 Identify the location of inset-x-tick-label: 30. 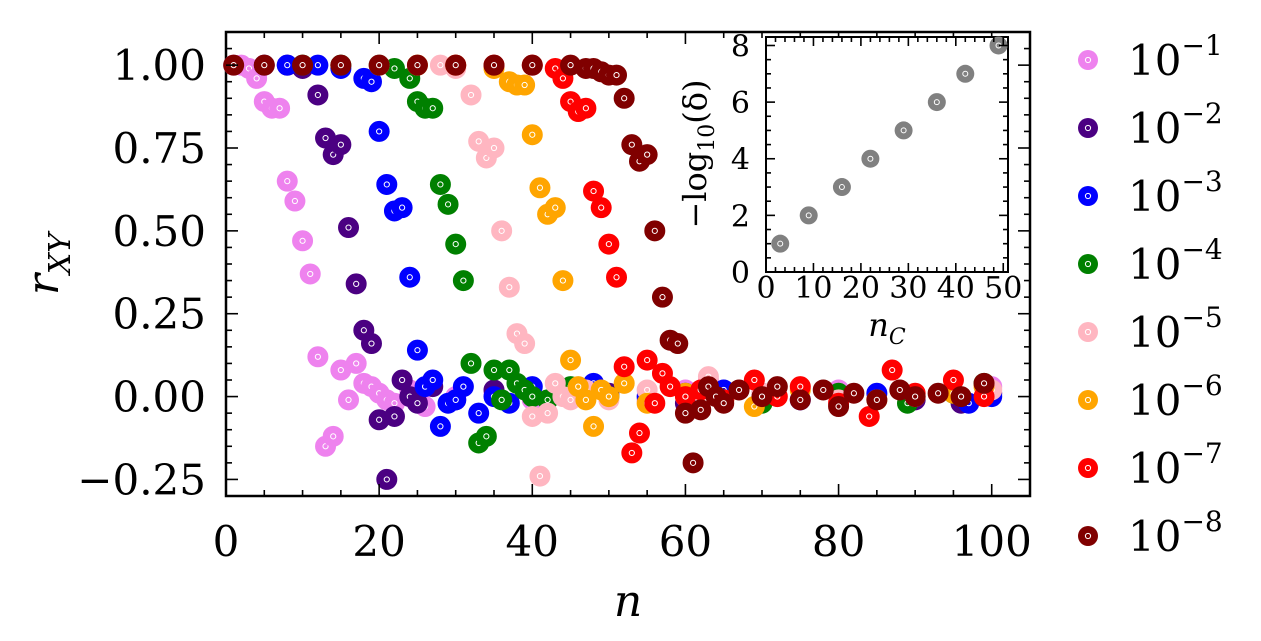
(908, 288).